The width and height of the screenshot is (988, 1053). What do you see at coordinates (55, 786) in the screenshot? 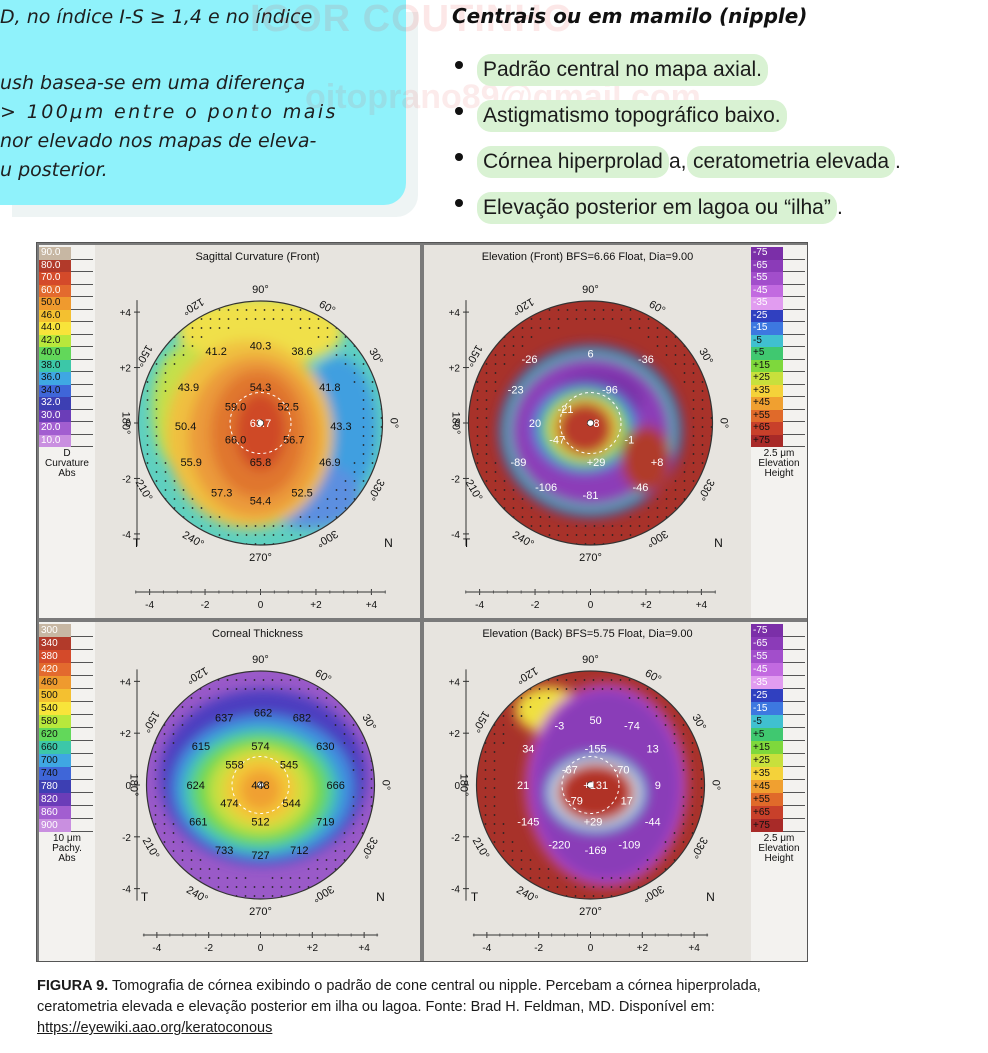
I see `scale-label: 780` at bounding box center [55, 786].